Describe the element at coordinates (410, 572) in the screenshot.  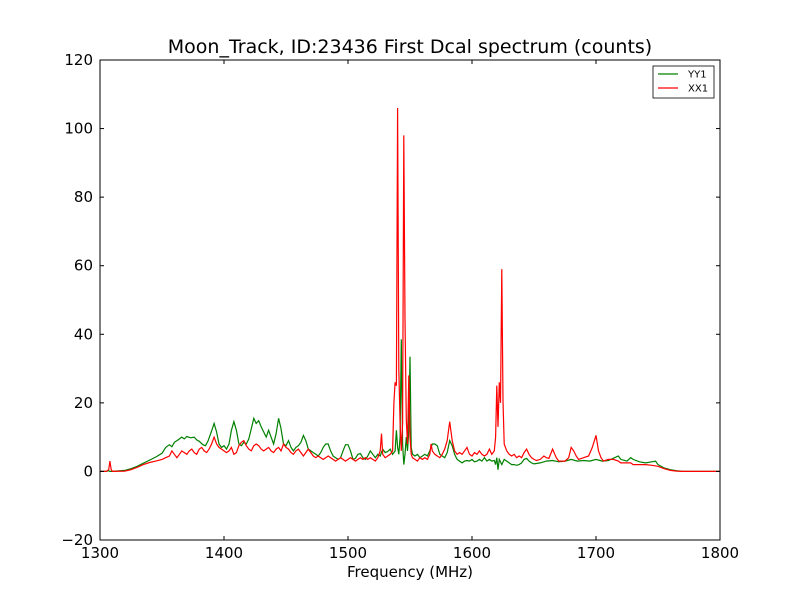
I see `x-axis-label: Frequency (MHz)` at that location.